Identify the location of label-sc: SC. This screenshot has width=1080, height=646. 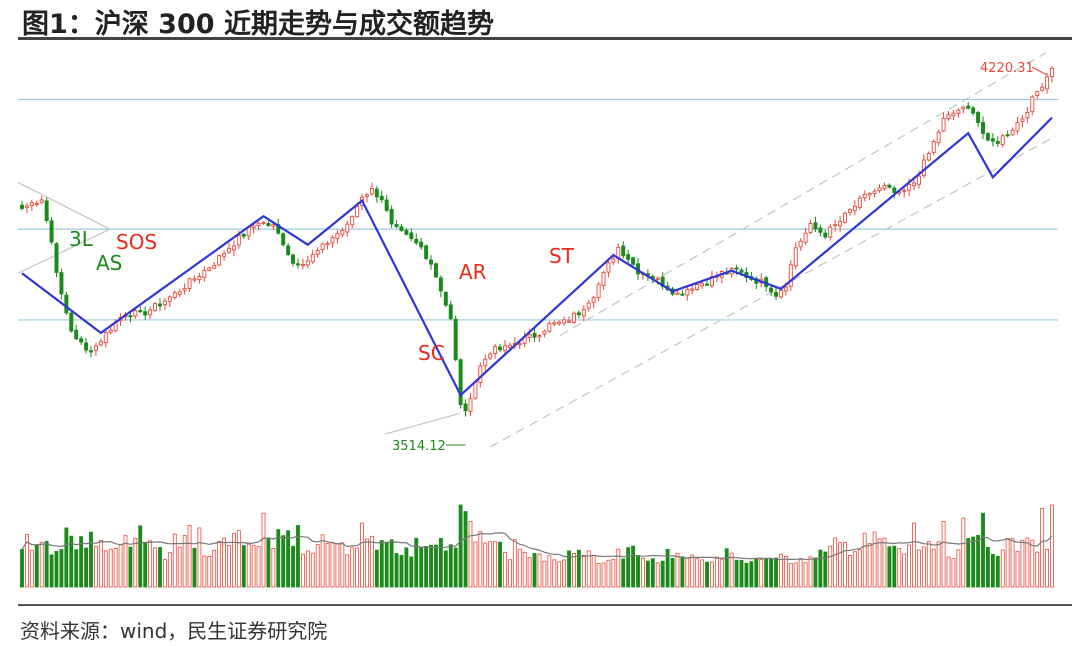
(431, 353).